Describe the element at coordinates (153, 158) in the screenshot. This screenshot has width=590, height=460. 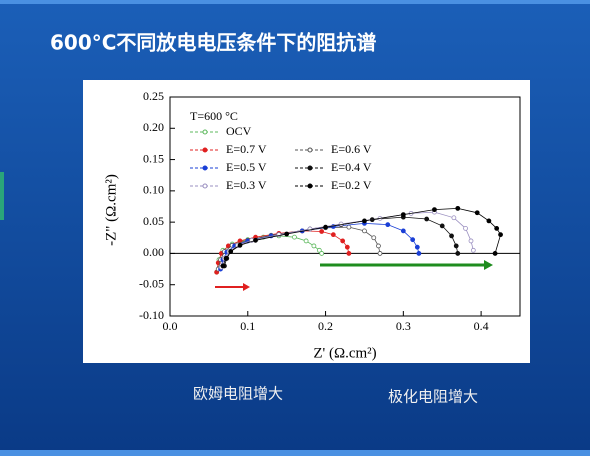
I see `y-tick-label: 0.15` at that location.